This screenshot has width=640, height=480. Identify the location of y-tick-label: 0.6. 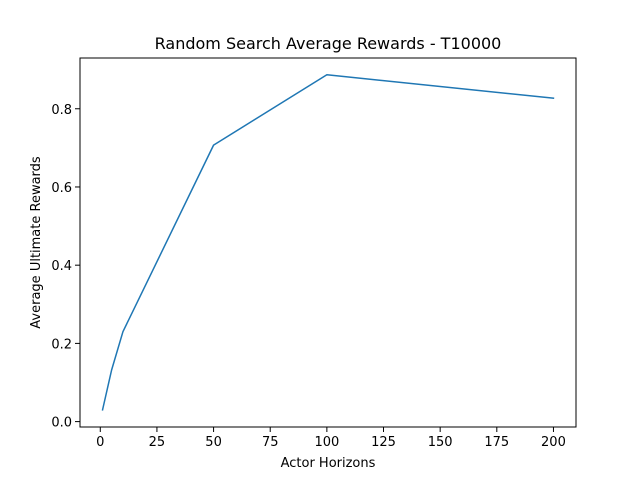
(61, 188).